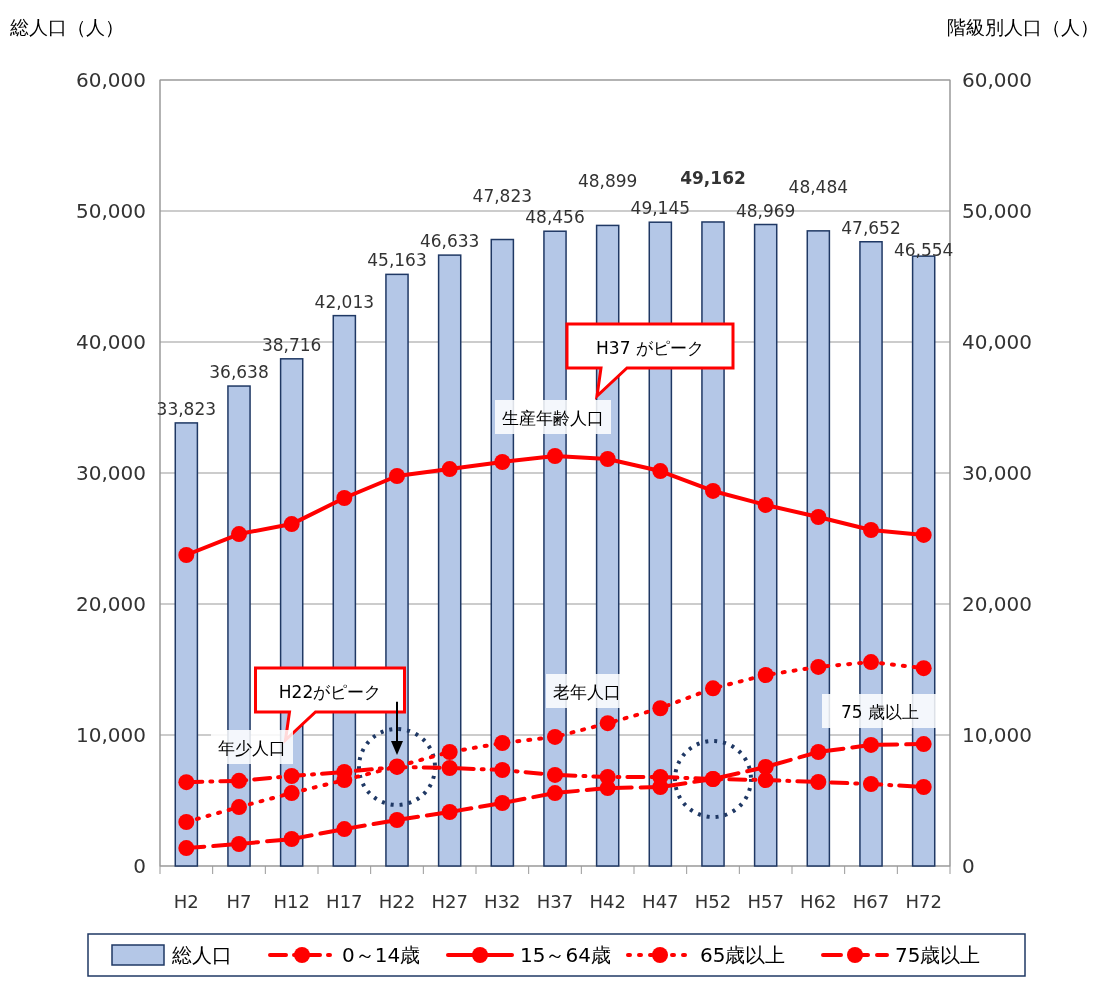 Image resolution: width=1109 pixels, height=981 pixels. What do you see at coordinates (555, 901) in the screenshot?
I see `x-tick-label: H37` at bounding box center [555, 901].